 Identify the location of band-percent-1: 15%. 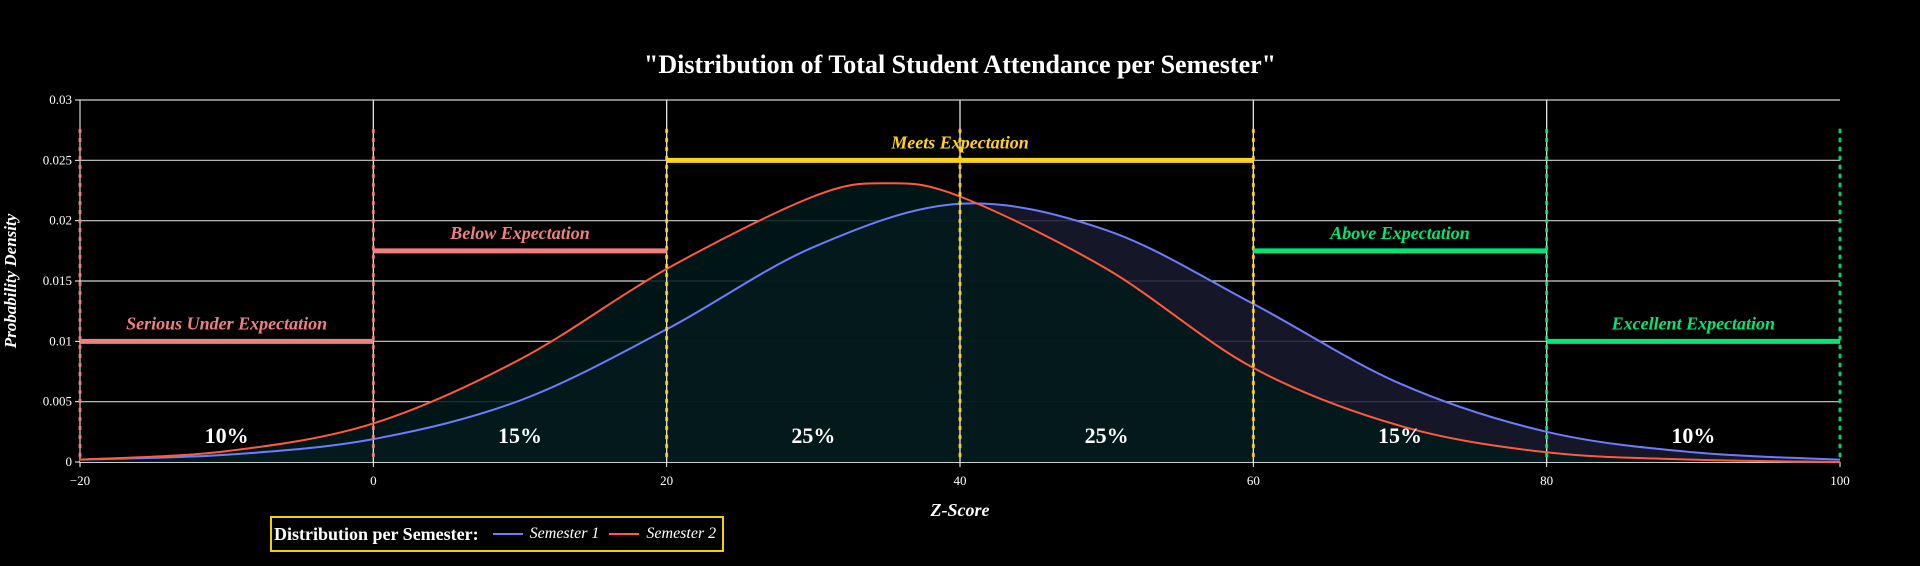
(520, 435).